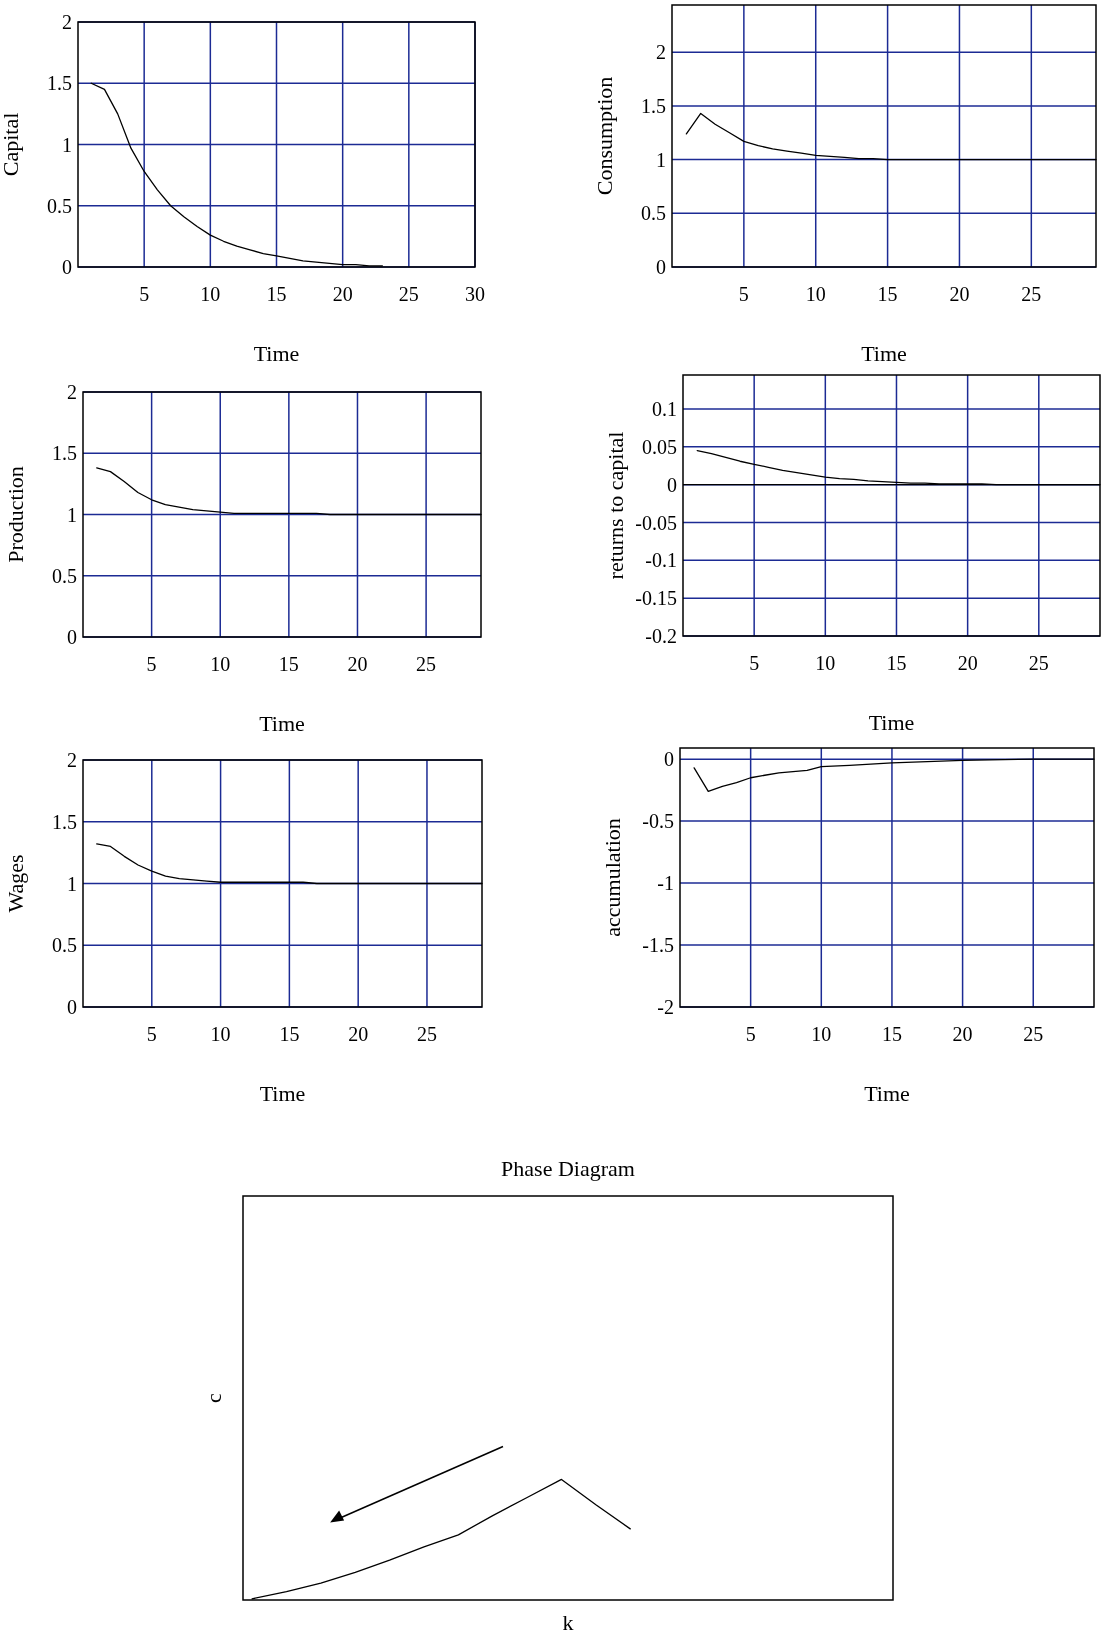  What do you see at coordinates (658, 945) in the screenshot?
I see `y-tick-label: -1.5` at bounding box center [658, 945].